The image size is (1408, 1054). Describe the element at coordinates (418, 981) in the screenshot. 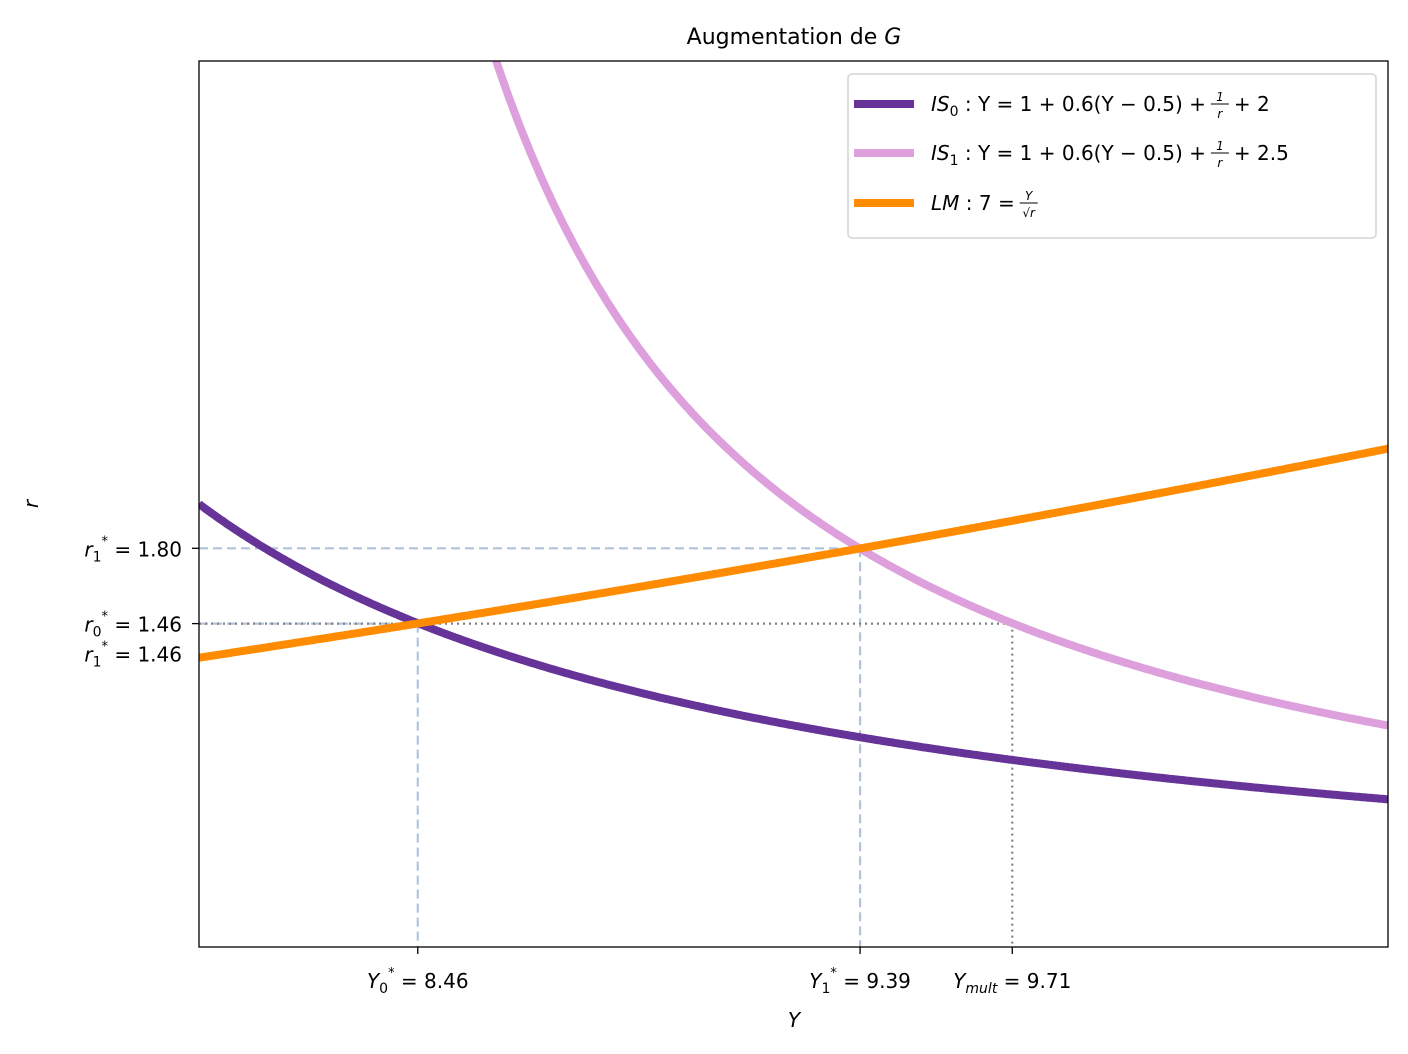

I see `x-tick-label-0: Y0* = 8.46` at that location.